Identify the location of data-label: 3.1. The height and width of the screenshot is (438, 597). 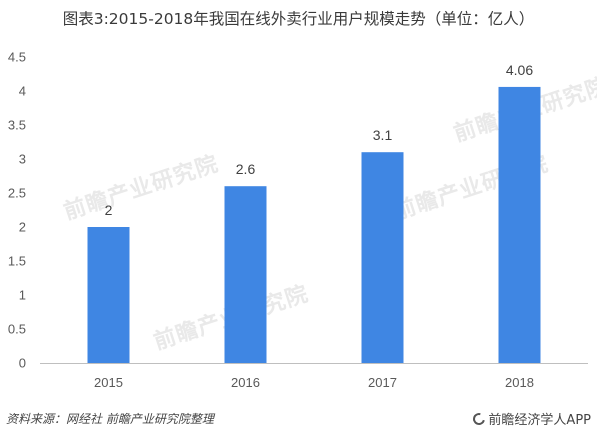
(383, 135).